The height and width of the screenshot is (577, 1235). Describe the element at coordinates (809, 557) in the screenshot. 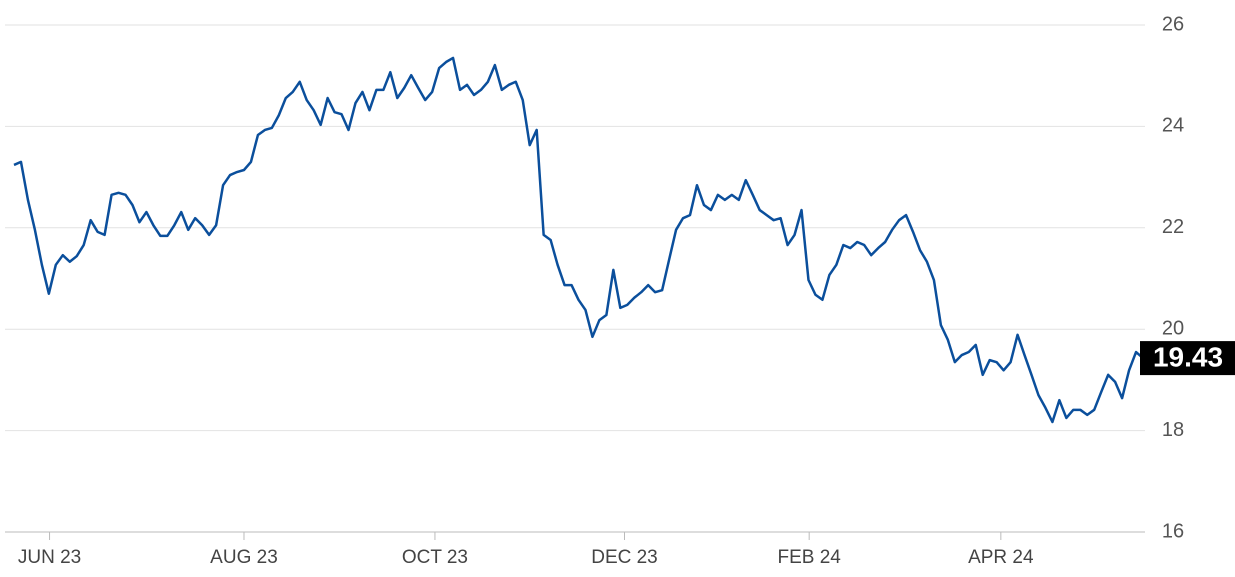

I see `x-tick-label: FEB 24` at that location.